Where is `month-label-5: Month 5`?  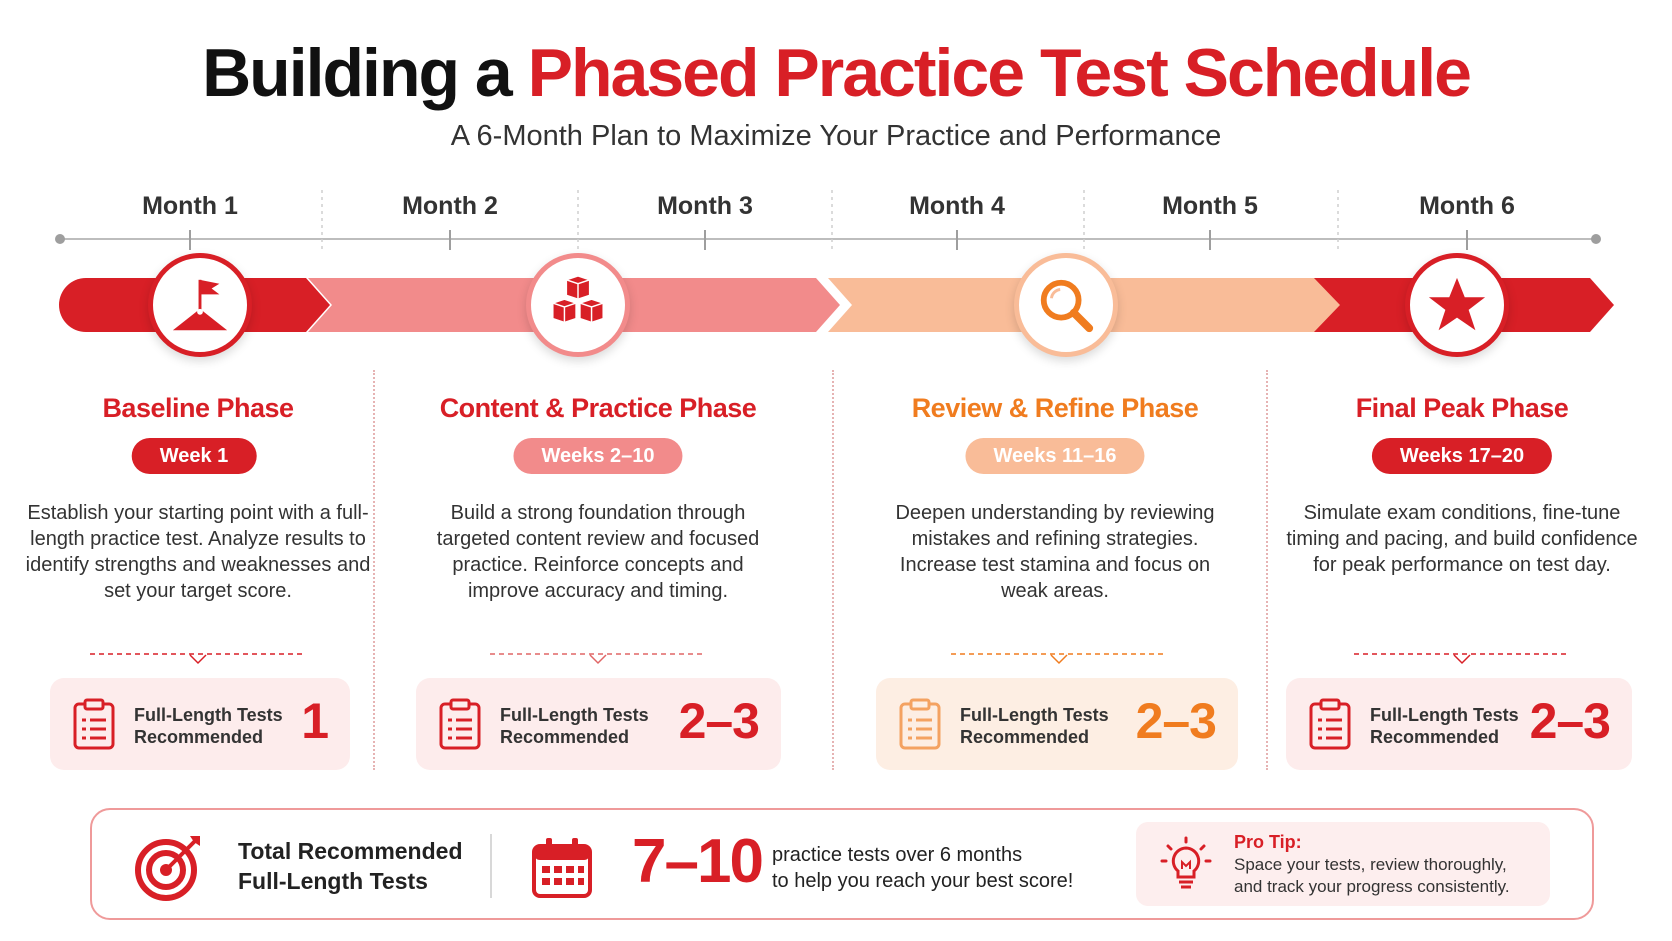 month-label-5: Month 5 is located at coordinates (1210, 206).